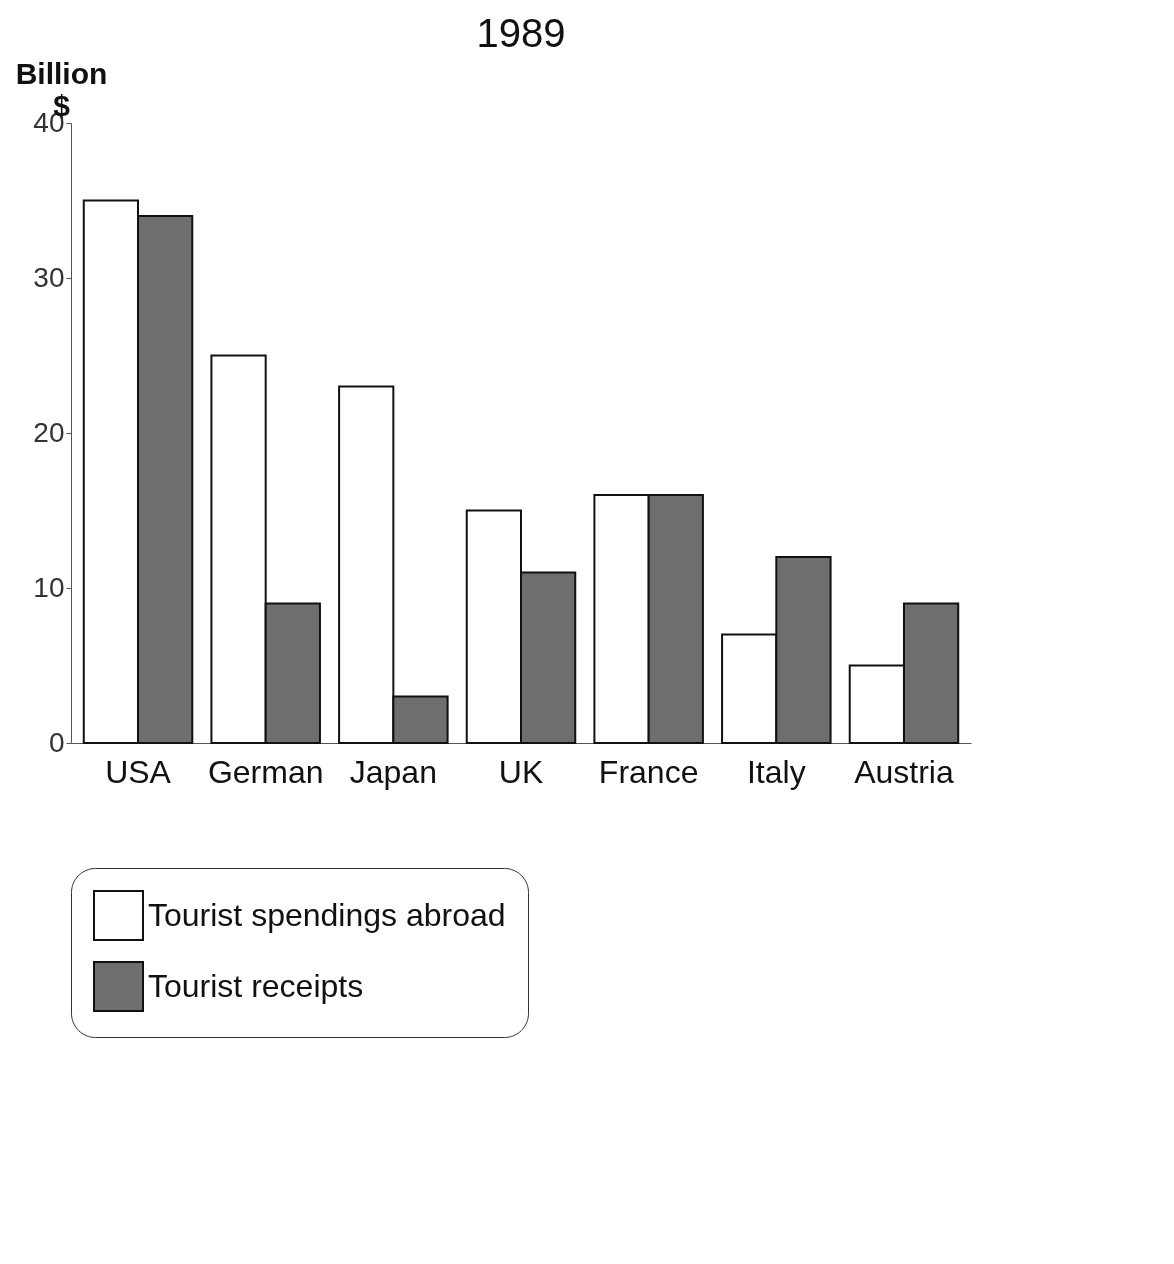  Describe the element at coordinates (393, 771) in the screenshot. I see `x-tick-label: Japan` at that location.